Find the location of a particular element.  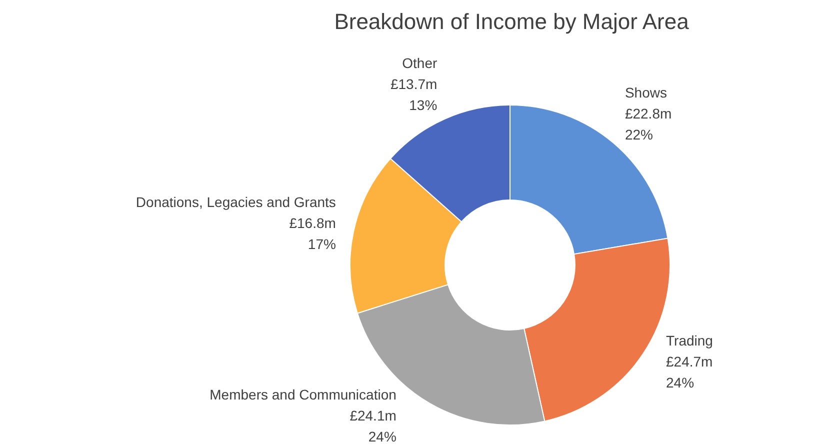

data-label: £13.7m is located at coordinates (414, 84).